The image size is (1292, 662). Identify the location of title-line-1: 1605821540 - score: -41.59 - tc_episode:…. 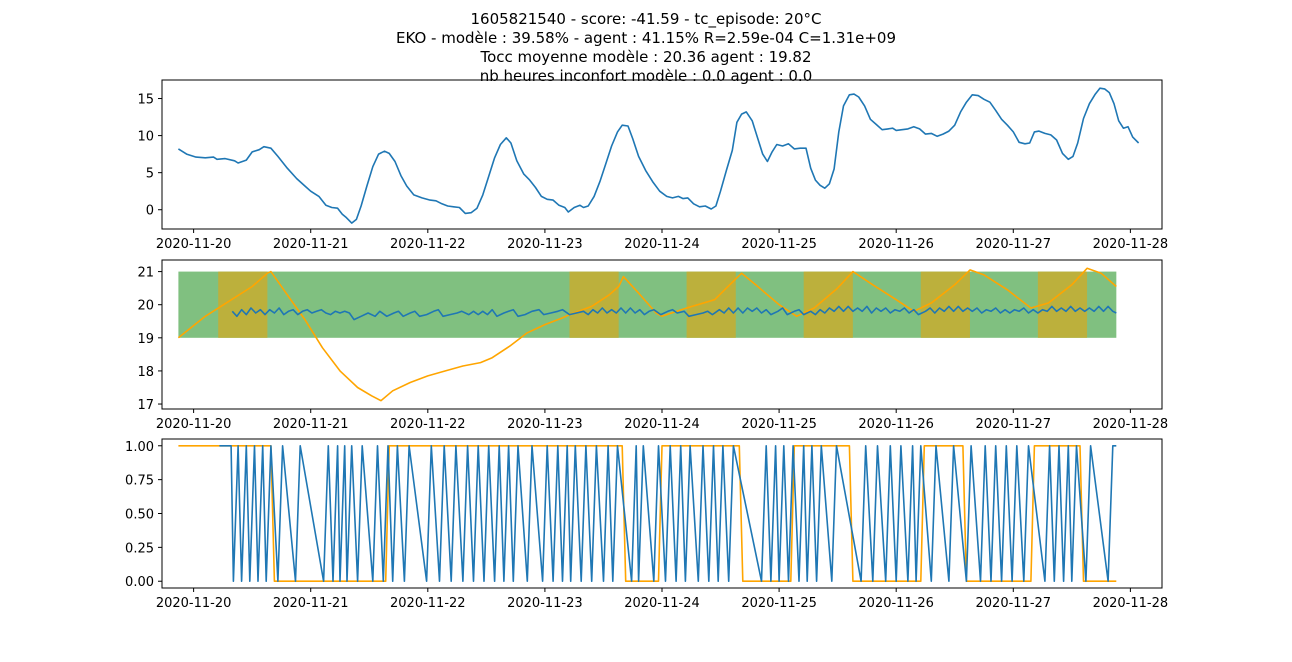
(646, 19).